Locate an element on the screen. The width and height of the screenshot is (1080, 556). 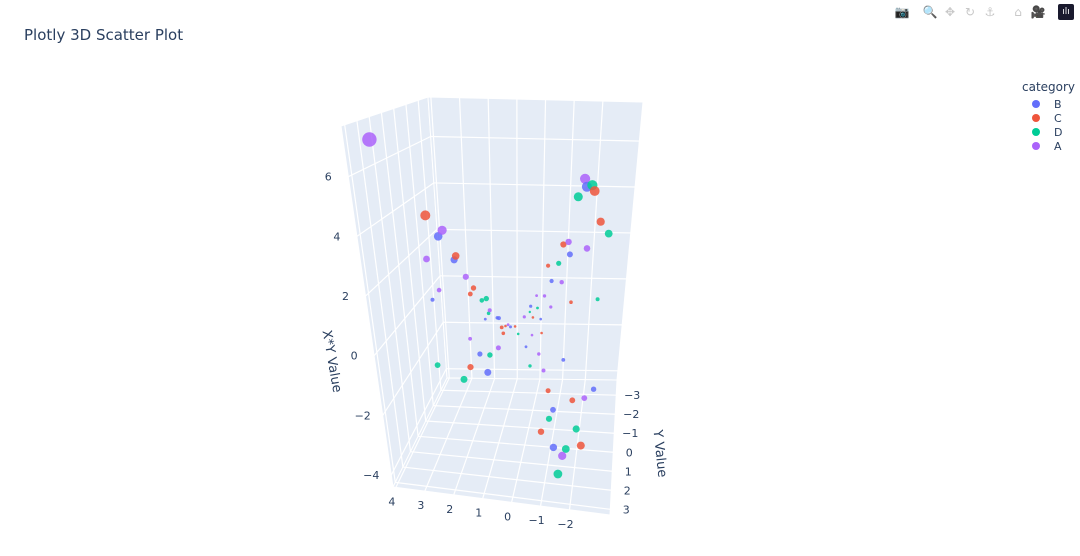
legend-item-D: D is located at coordinates (1053, 132).